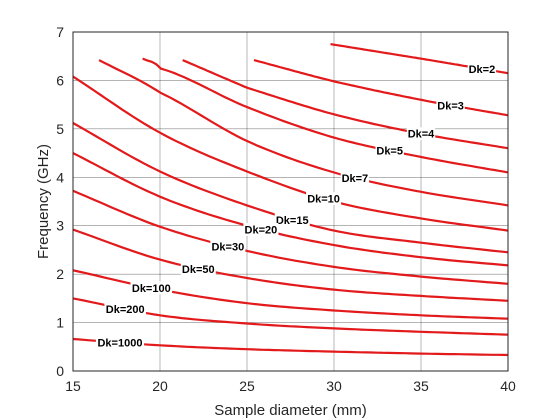  Describe the element at coordinates (508, 386) in the screenshot. I see `x-tick-label: 40` at that location.